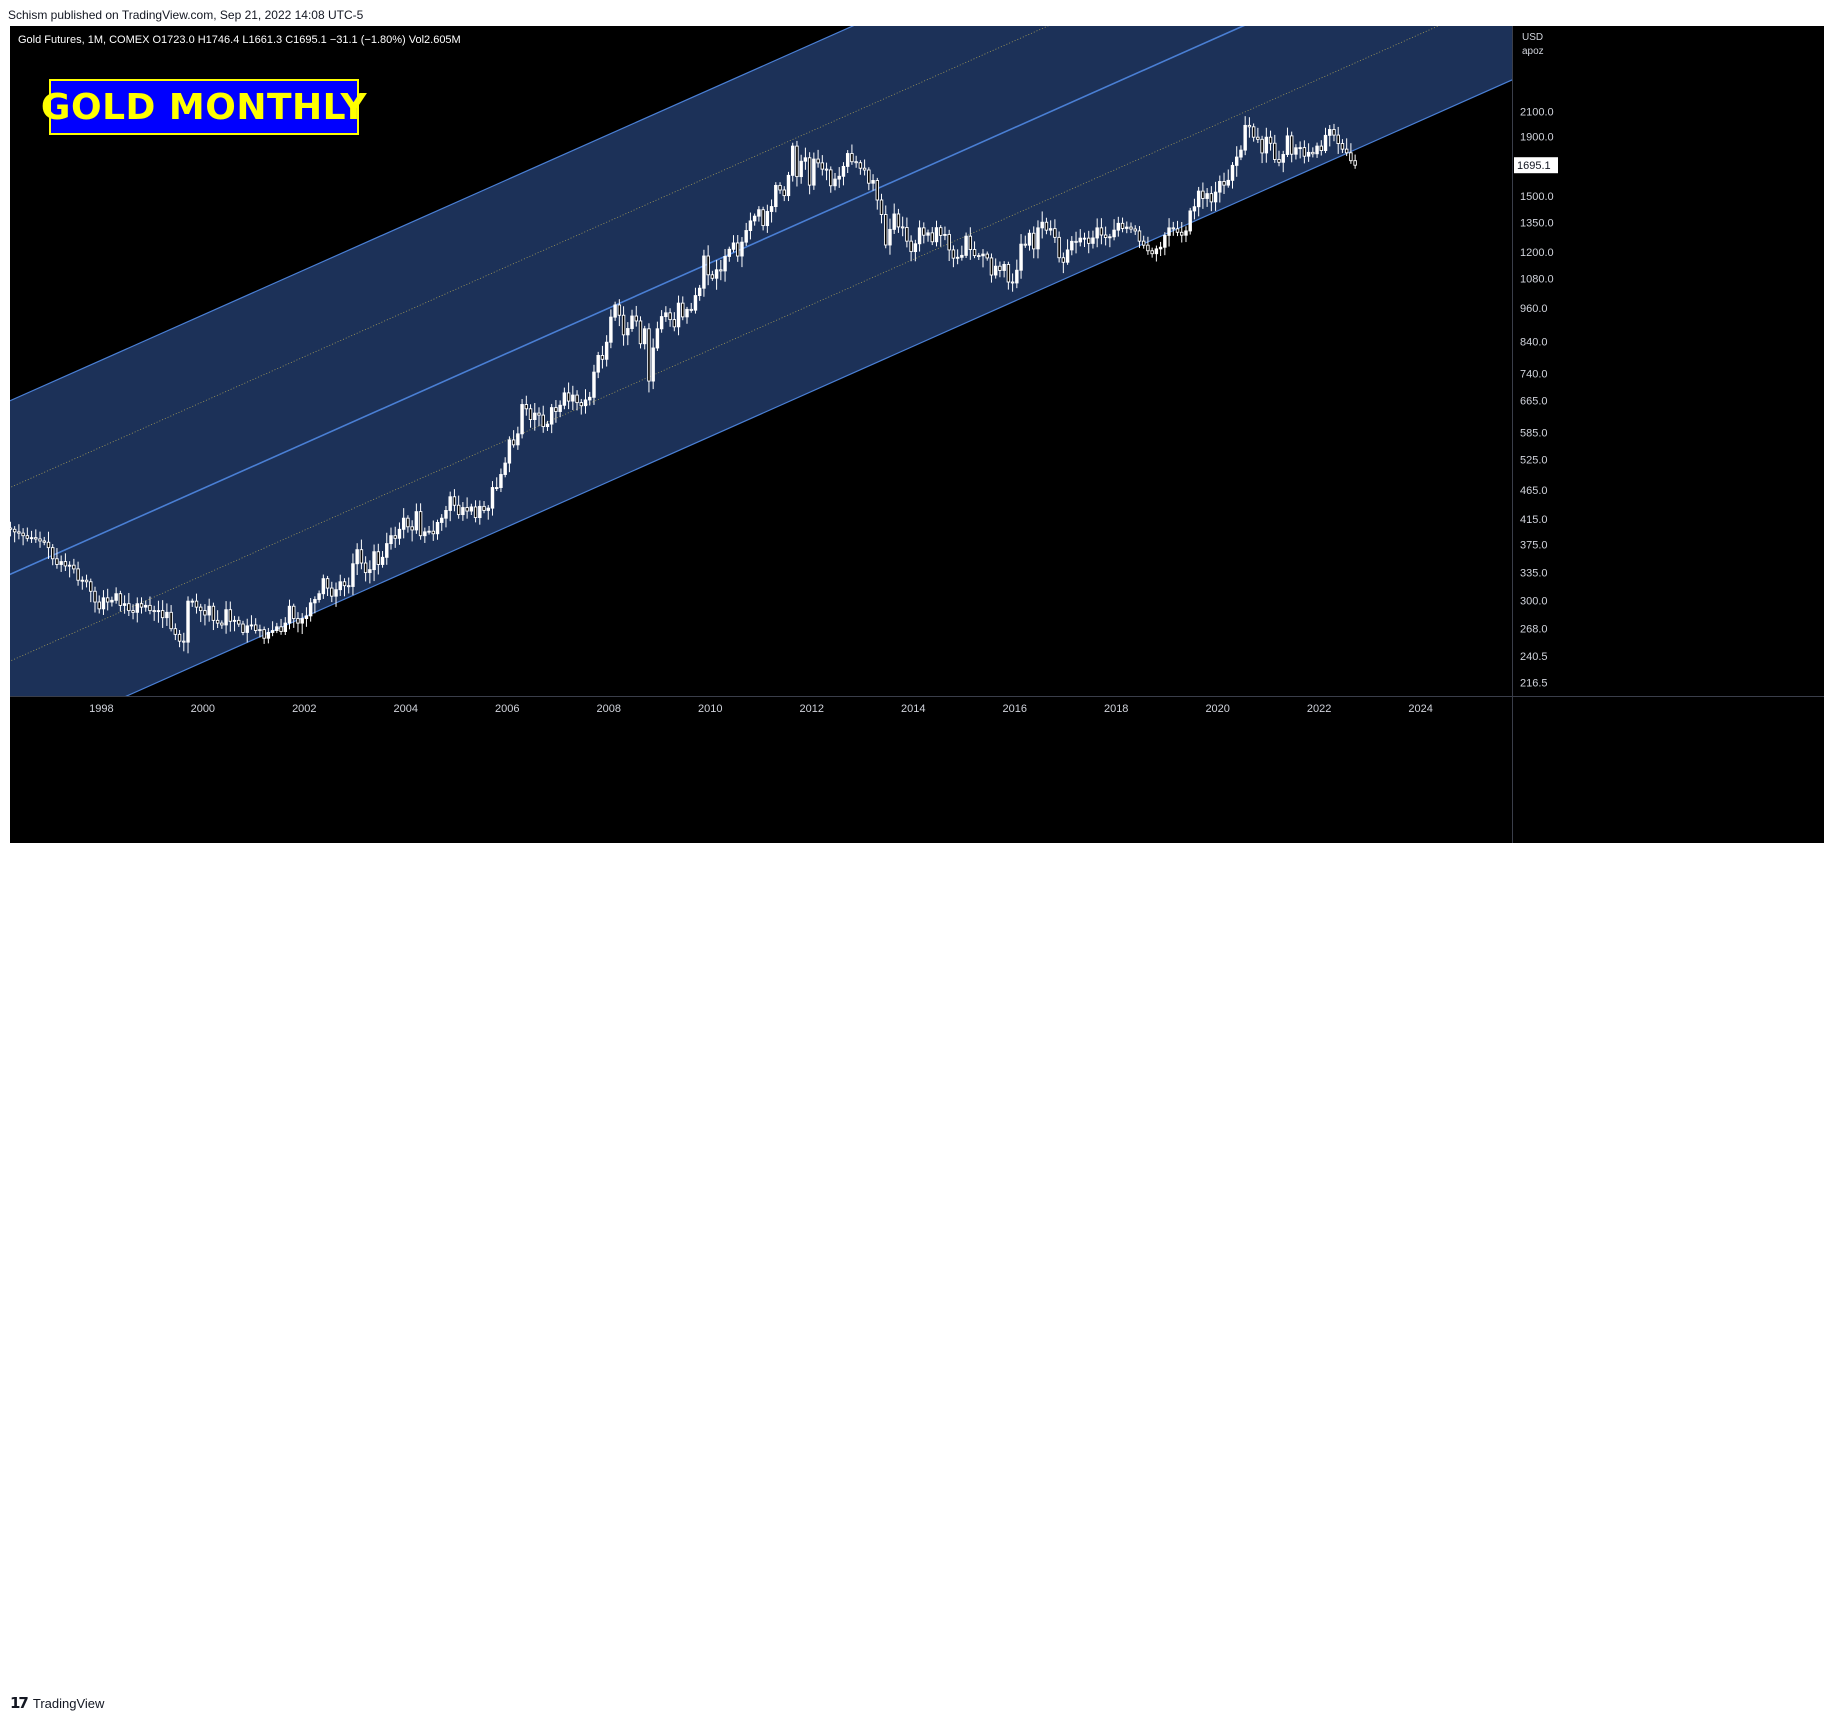  What do you see at coordinates (1534, 601) in the screenshot?
I see `y-tick-label: 300.0` at bounding box center [1534, 601].